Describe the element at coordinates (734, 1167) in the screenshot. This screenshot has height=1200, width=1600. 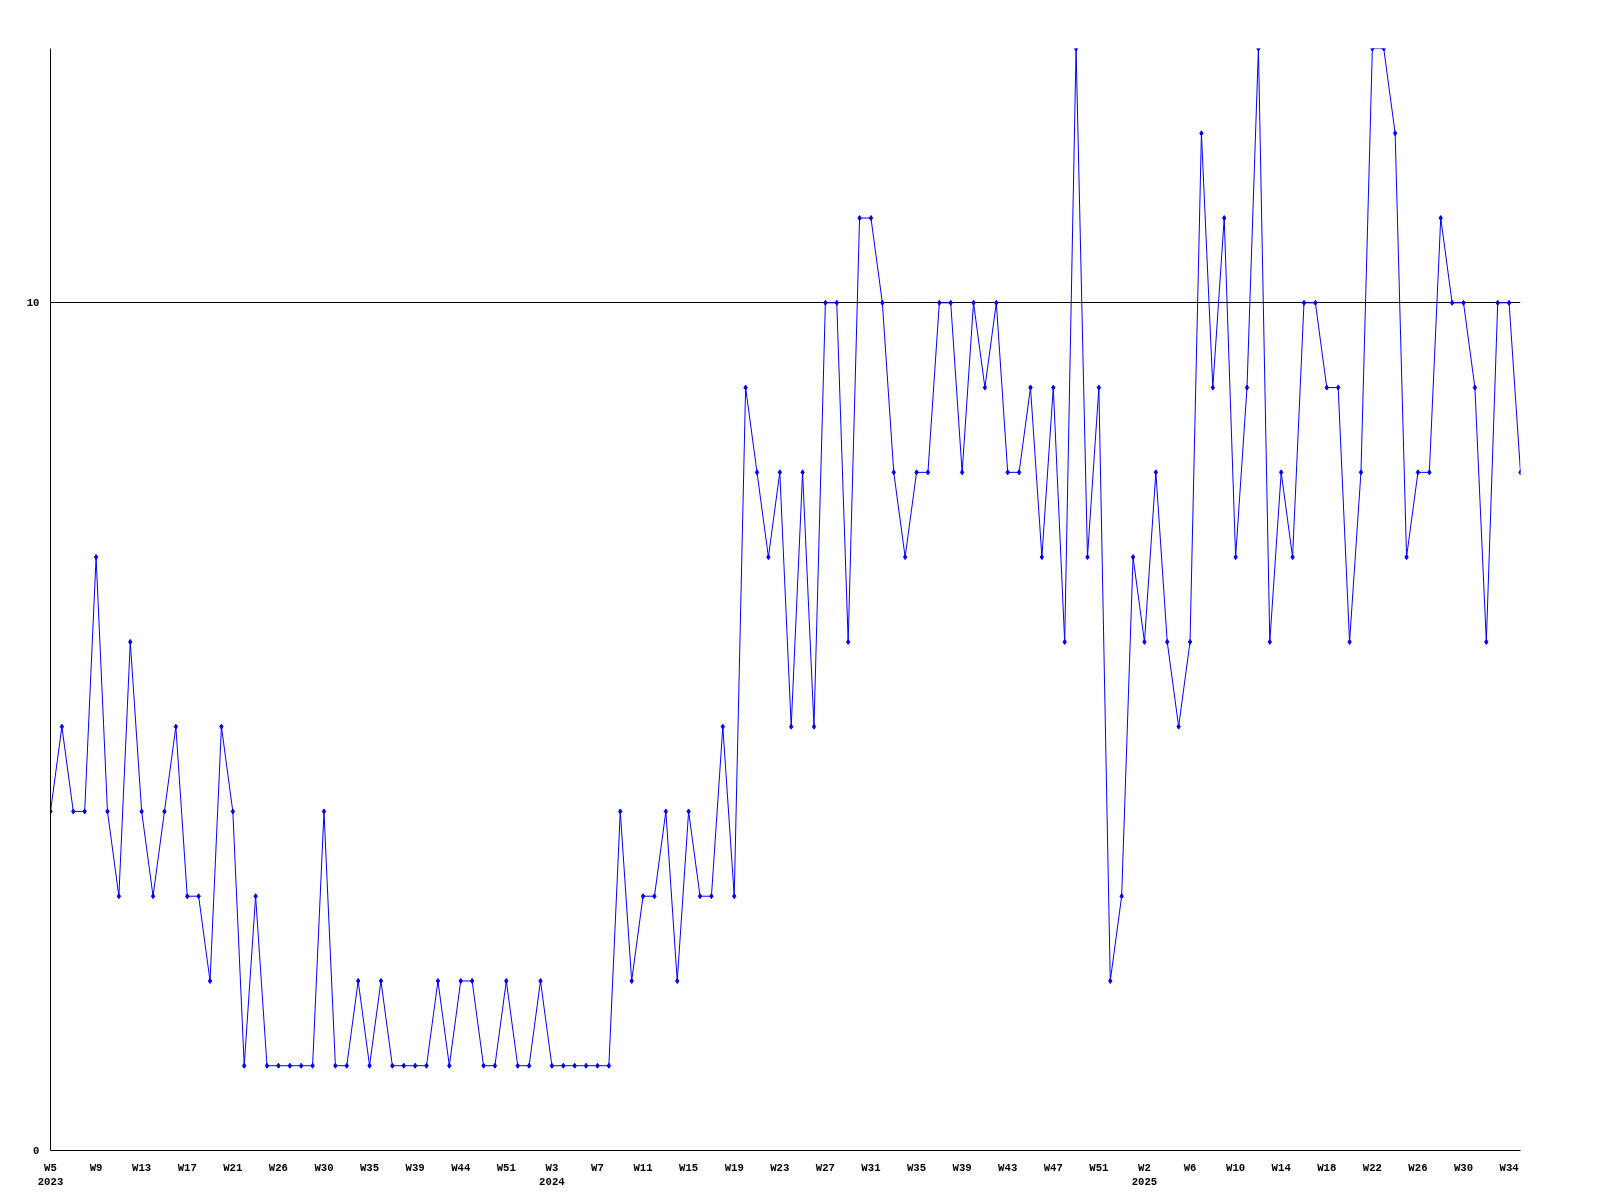
I see `x-tick-label: W19` at that location.